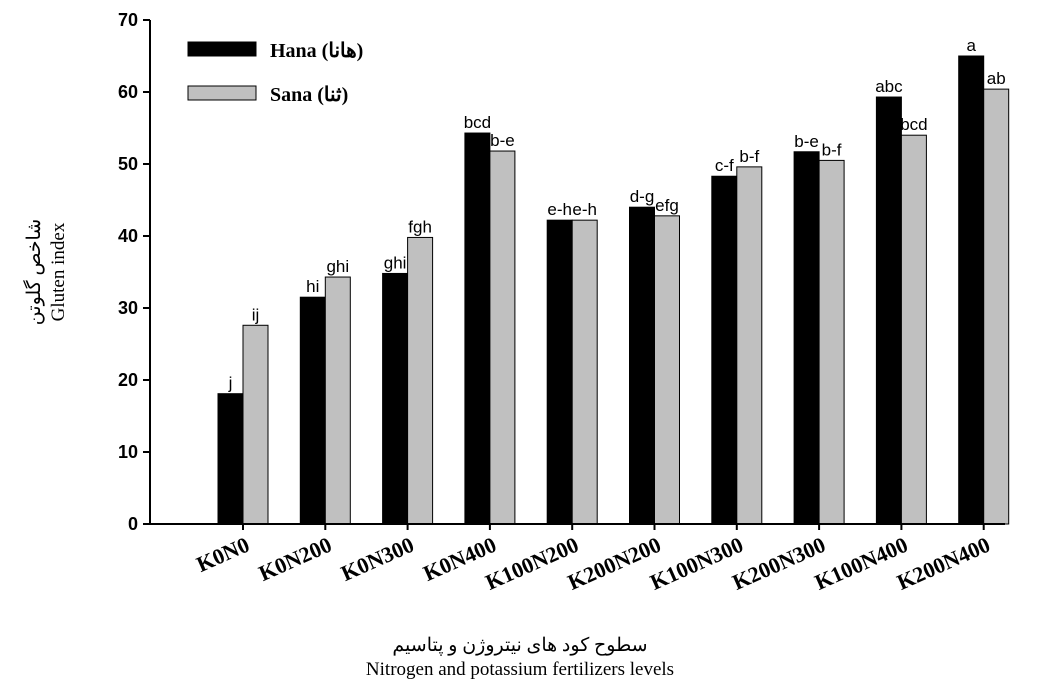  What do you see at coordinates (724, 165) in the screenshot?
I see `bar-significance-label: c-f` at bounding box center [724, 165].